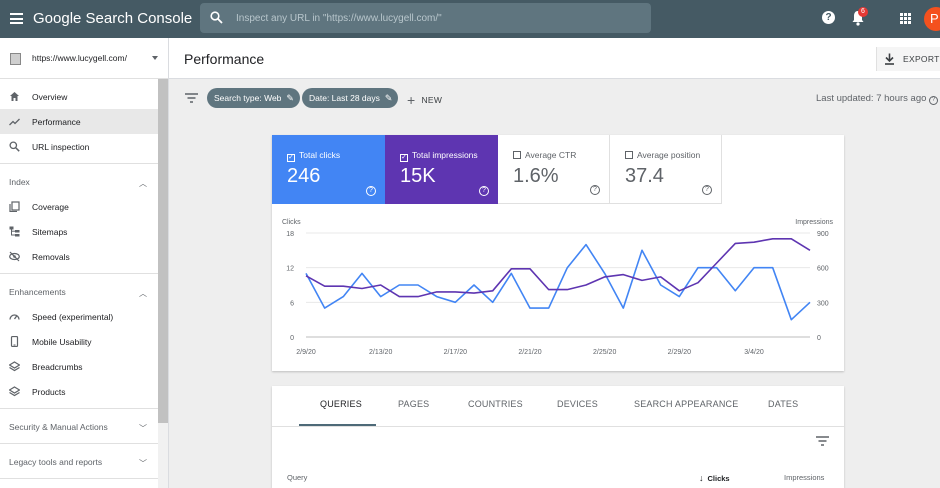  What do you see at coordinates (155, 58) in the screenshot?
I see `caret-down-icon` at bounding box center [155, 58].